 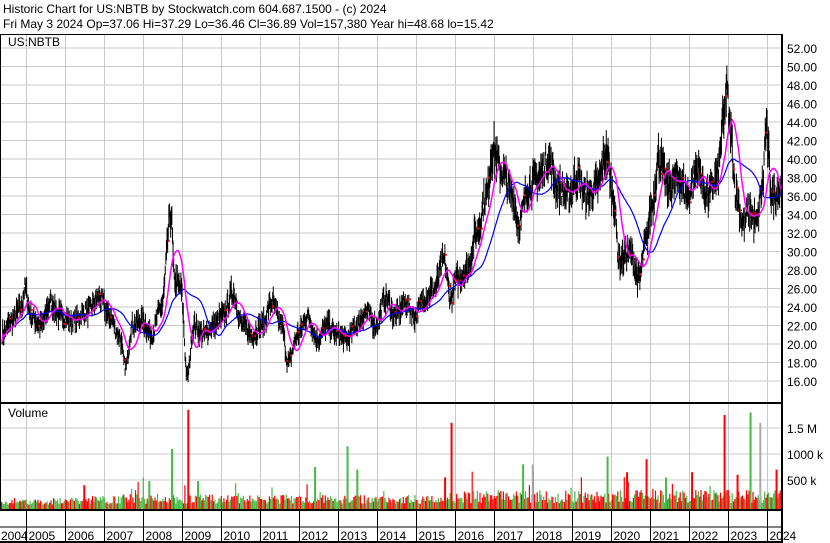 What do you see at coordinates (802, 271) in the screenshot?
I see `price-tick-label: 28.00` at bounding box center [802, 271].